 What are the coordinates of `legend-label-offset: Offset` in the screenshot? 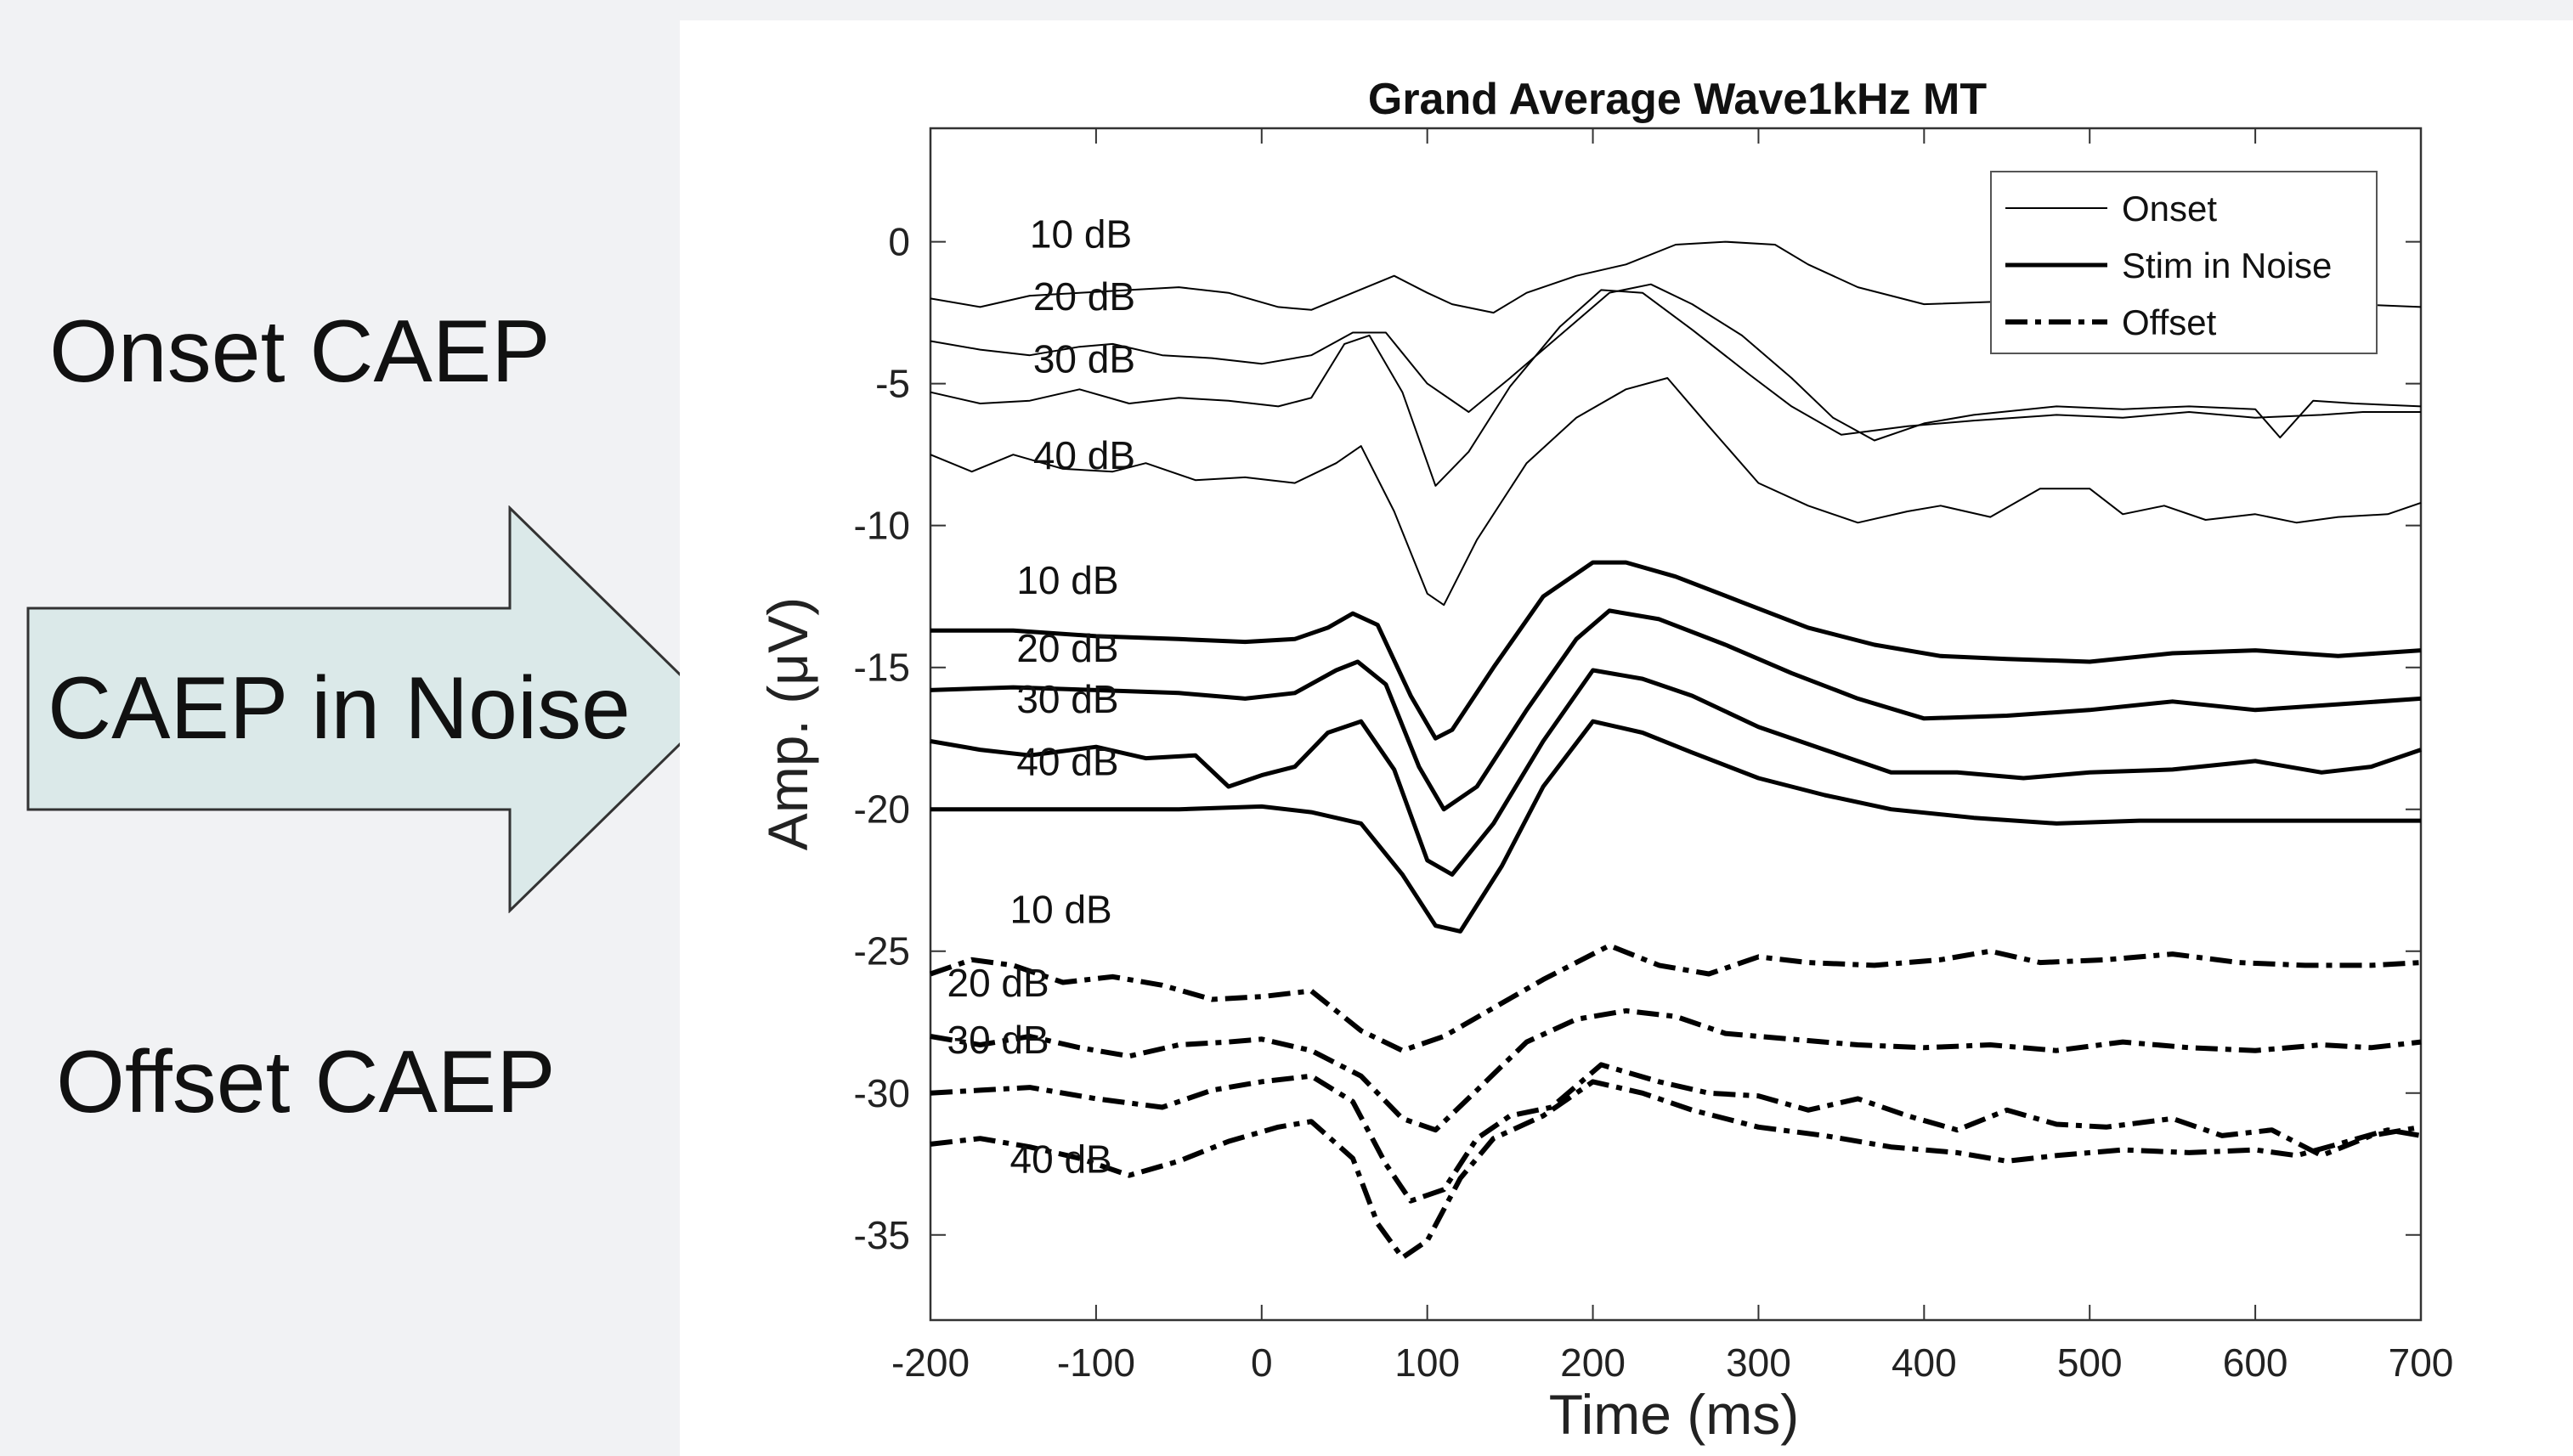 It's located at (2169, 322).